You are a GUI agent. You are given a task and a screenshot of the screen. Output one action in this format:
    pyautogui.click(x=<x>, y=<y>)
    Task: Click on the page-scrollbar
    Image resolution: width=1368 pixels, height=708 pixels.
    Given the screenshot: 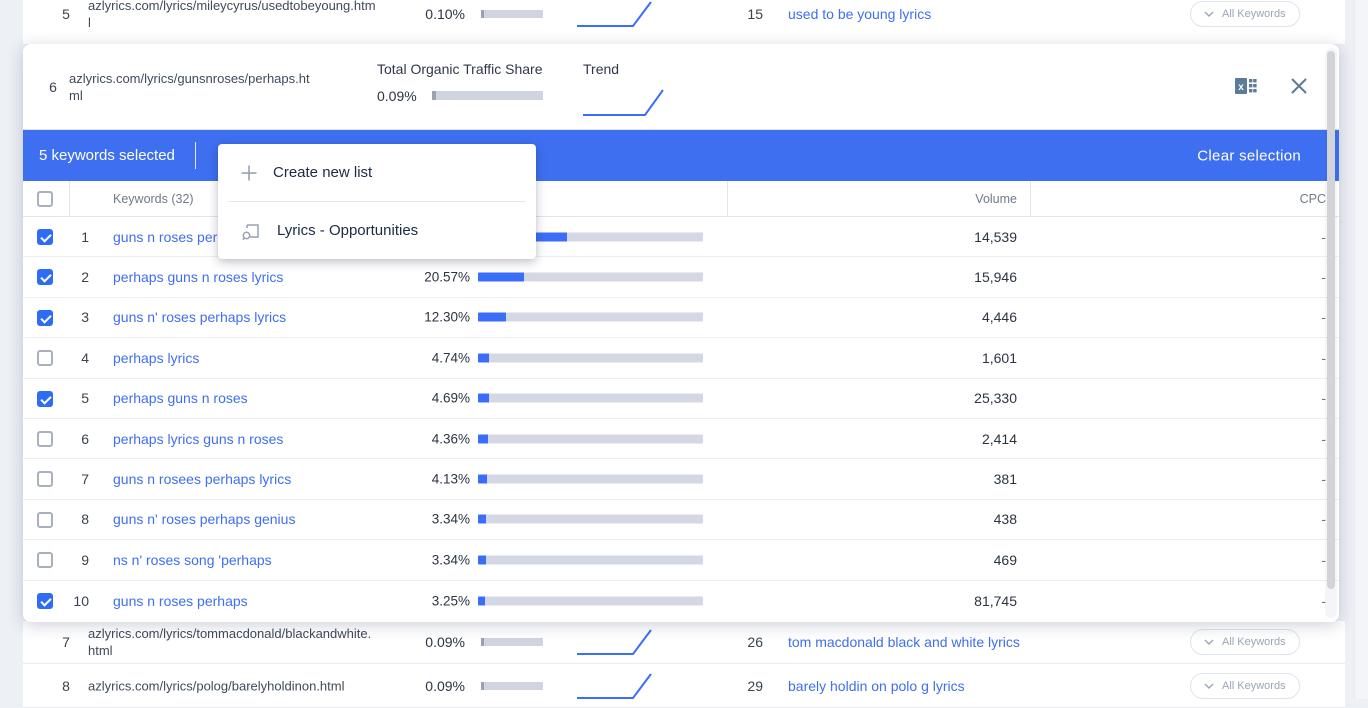 What is the action you would take?
    pyautogui.click(x=1361, y=349)
    